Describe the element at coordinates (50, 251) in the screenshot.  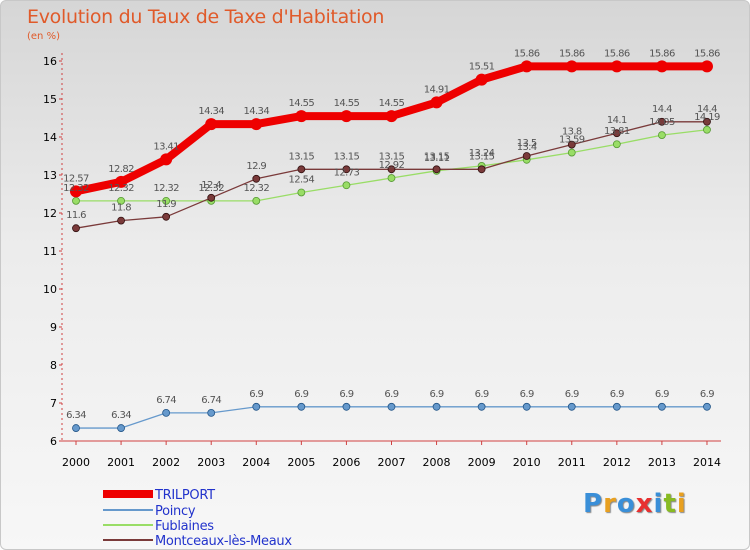
I see `y-tick-label: 11` at that location.